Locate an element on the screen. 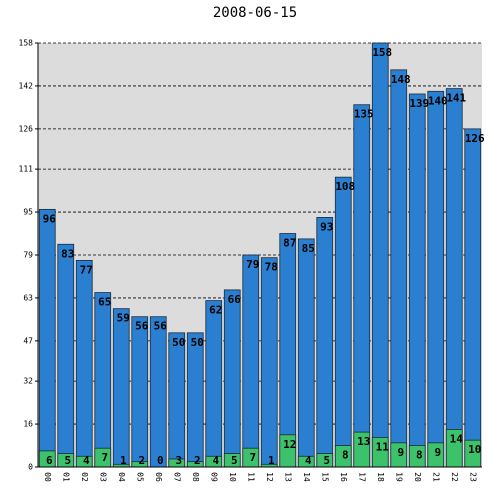 This screenshot has height=500, width=500. value-label: 148 is located at coordinates (401, 79).